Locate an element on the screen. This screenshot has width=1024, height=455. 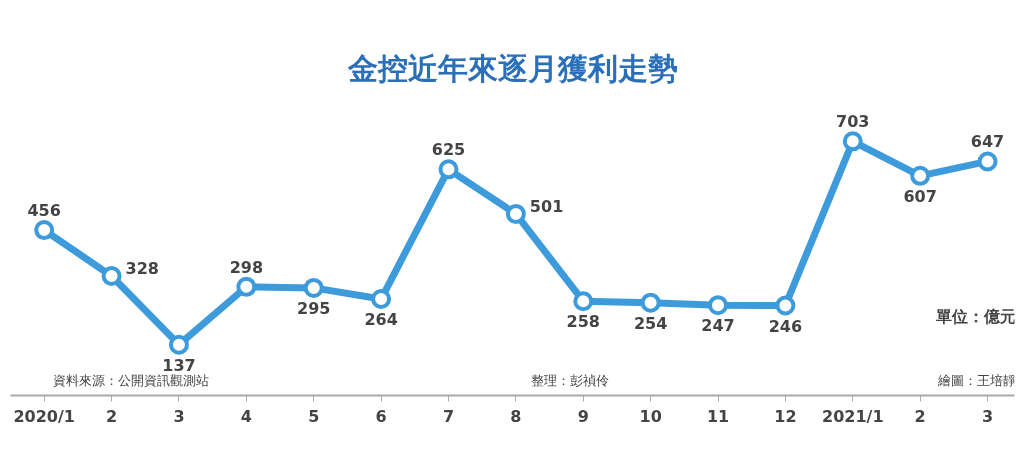
text: 整理：彭禎伶 is located at coordinates (569, 380).